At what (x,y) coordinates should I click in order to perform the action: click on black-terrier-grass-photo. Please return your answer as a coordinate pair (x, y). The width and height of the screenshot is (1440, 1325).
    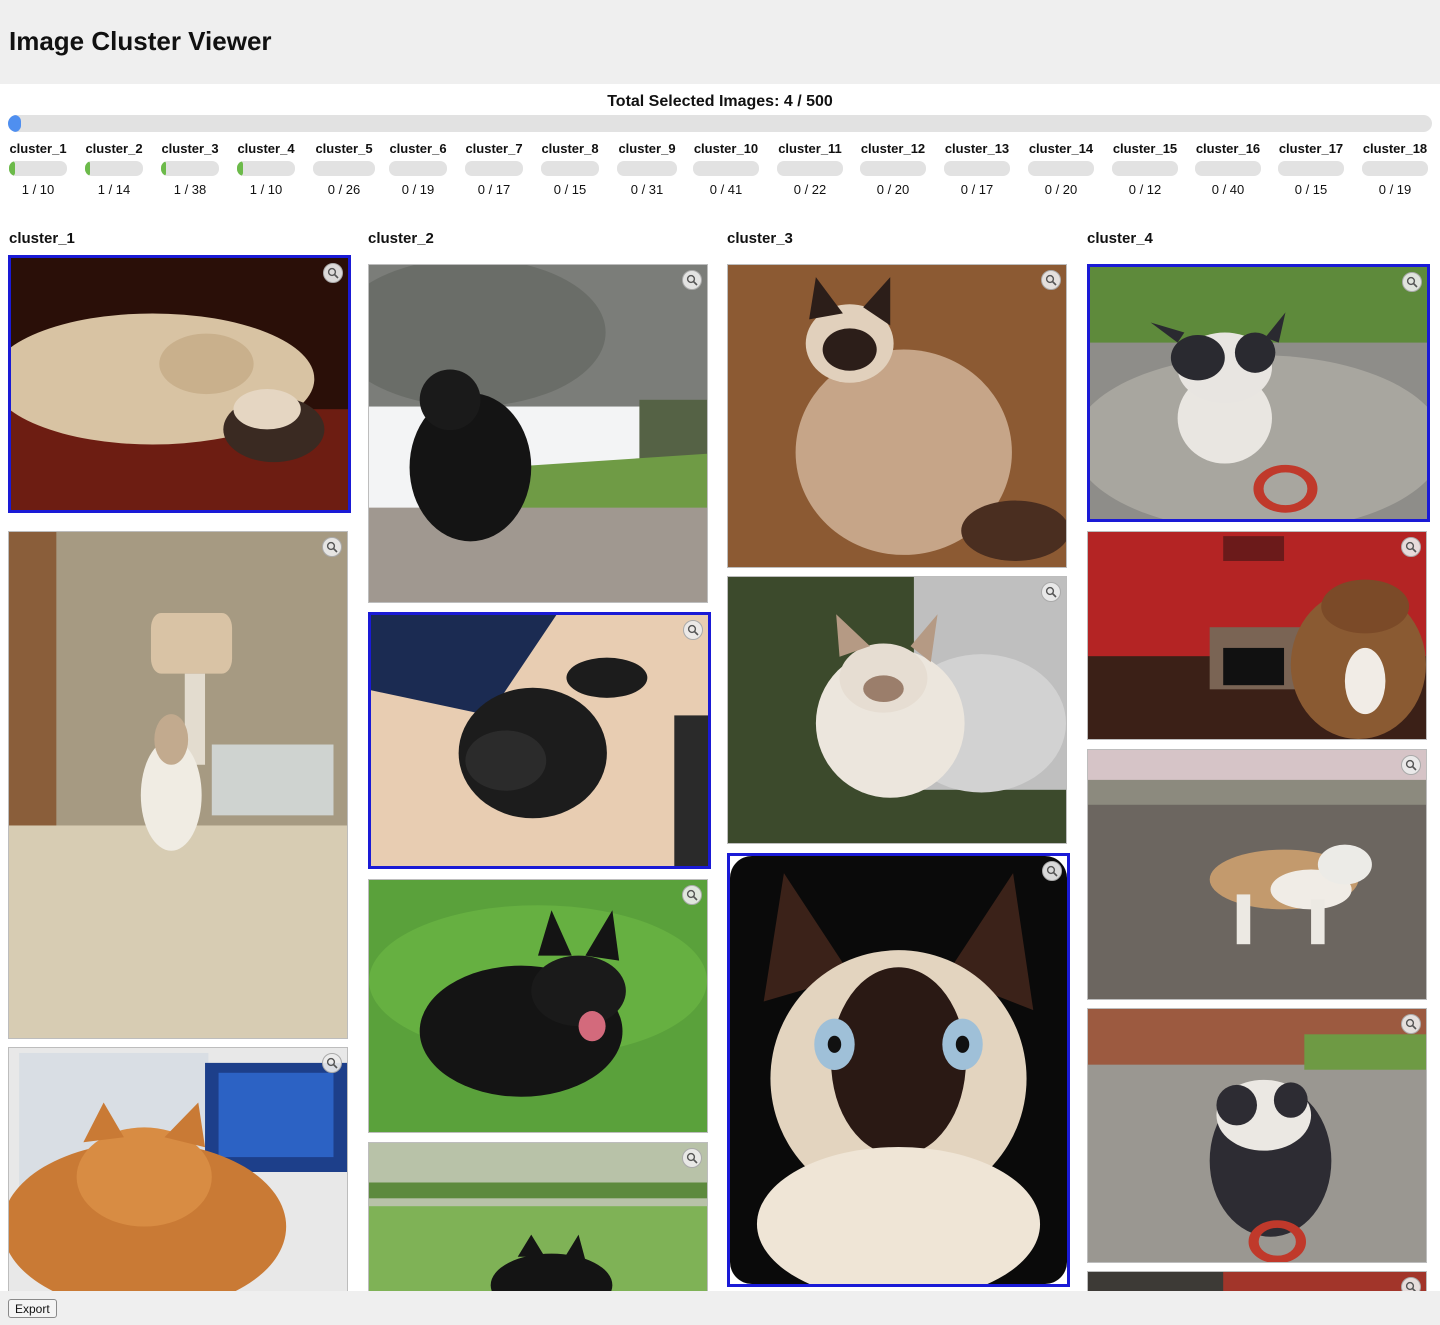
    Looking at the image, I should click on (538, 1006).